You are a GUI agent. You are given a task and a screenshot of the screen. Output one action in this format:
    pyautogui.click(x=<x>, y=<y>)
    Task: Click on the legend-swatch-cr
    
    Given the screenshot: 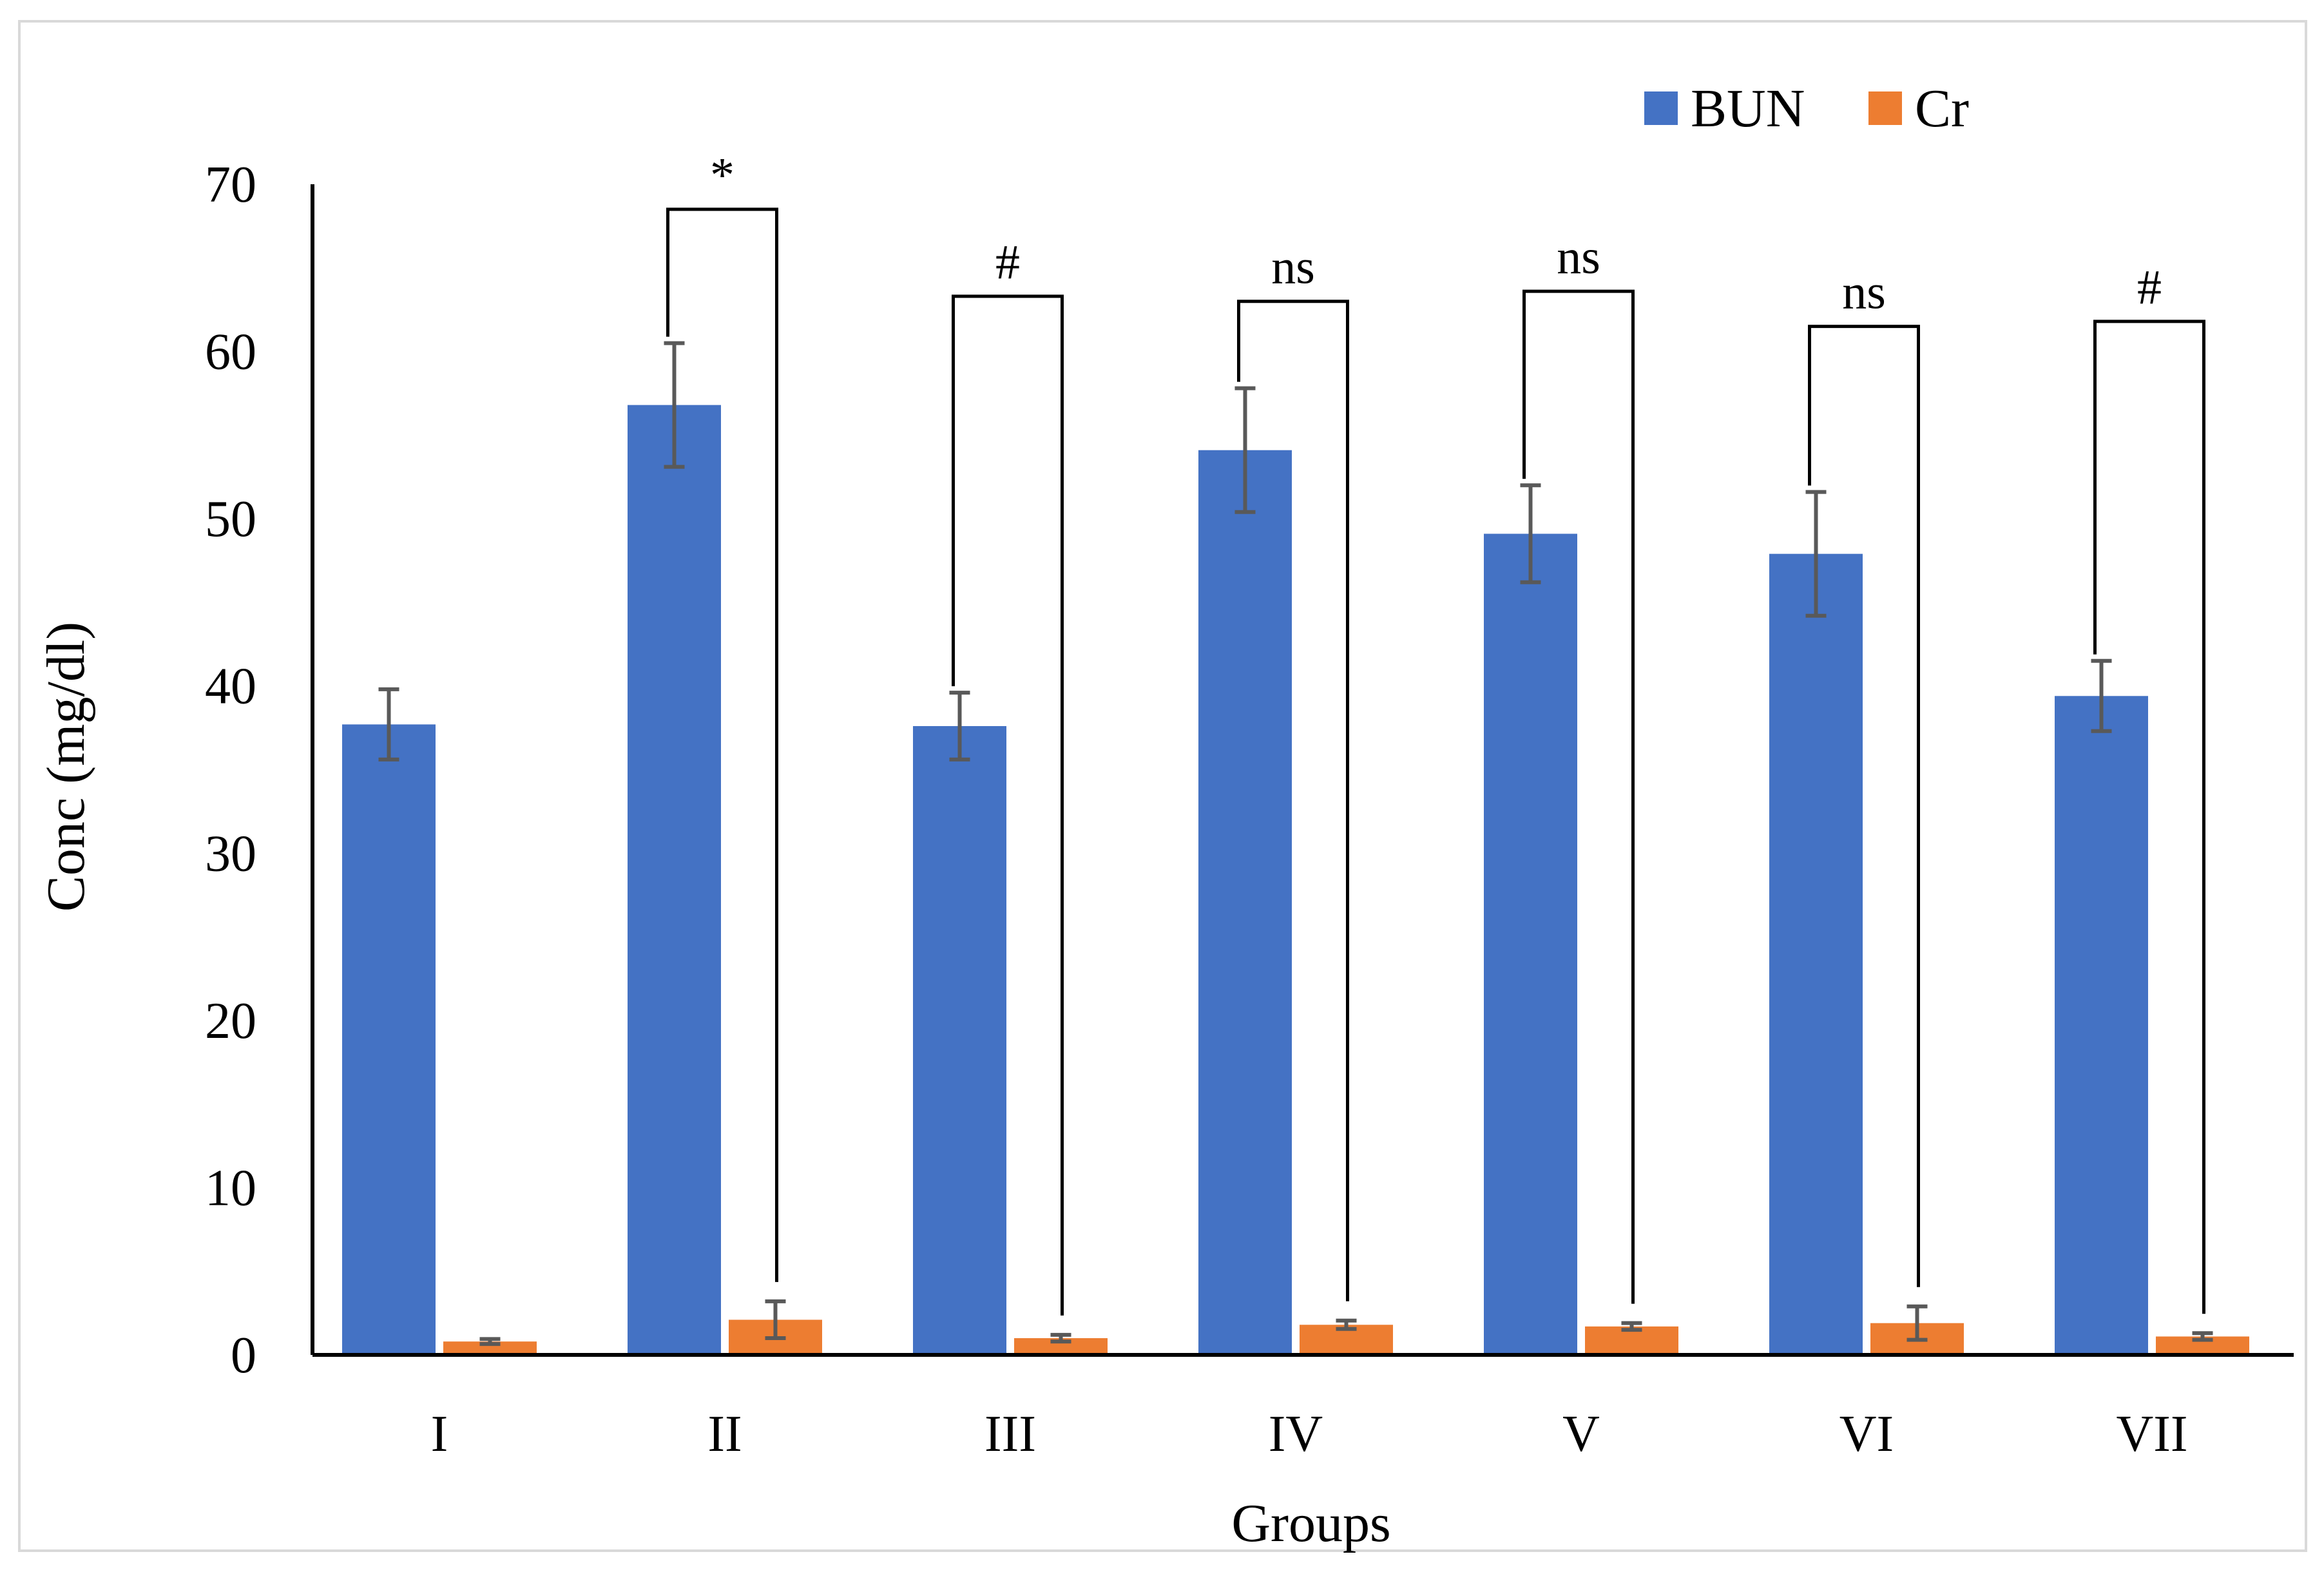 What is the action you would take?
    pyautogui.click(x=1885, y=108)
    